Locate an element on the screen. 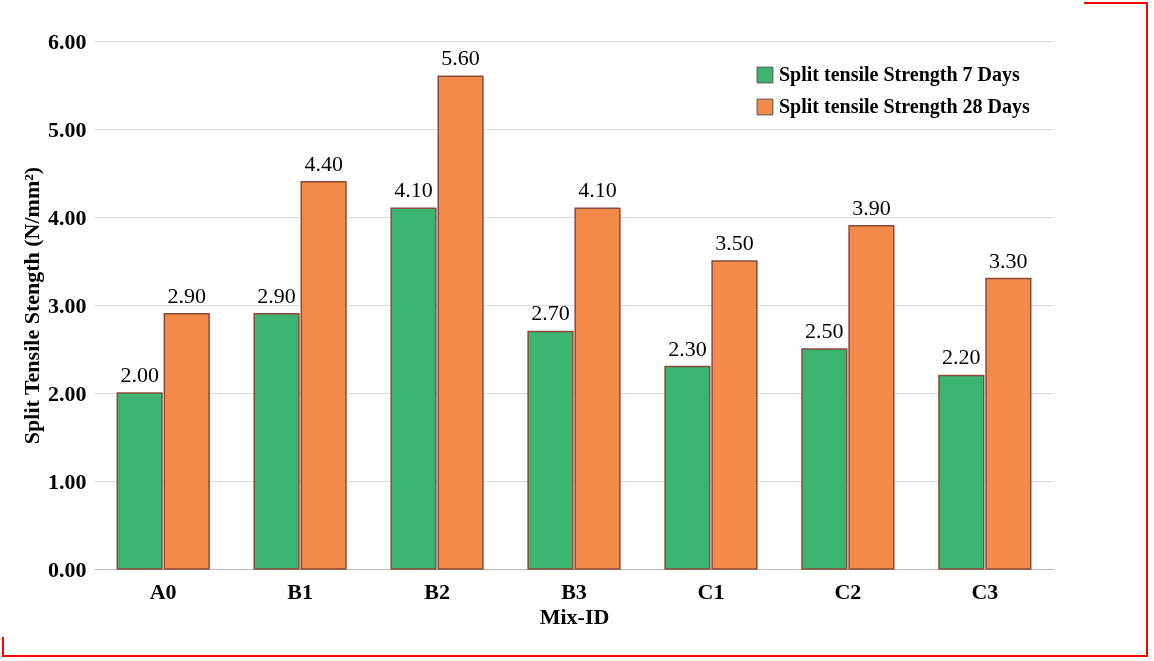 The height and width of the screenshot is (661, 1154). data-label: 2.20 is located at coordinates (961, 357).